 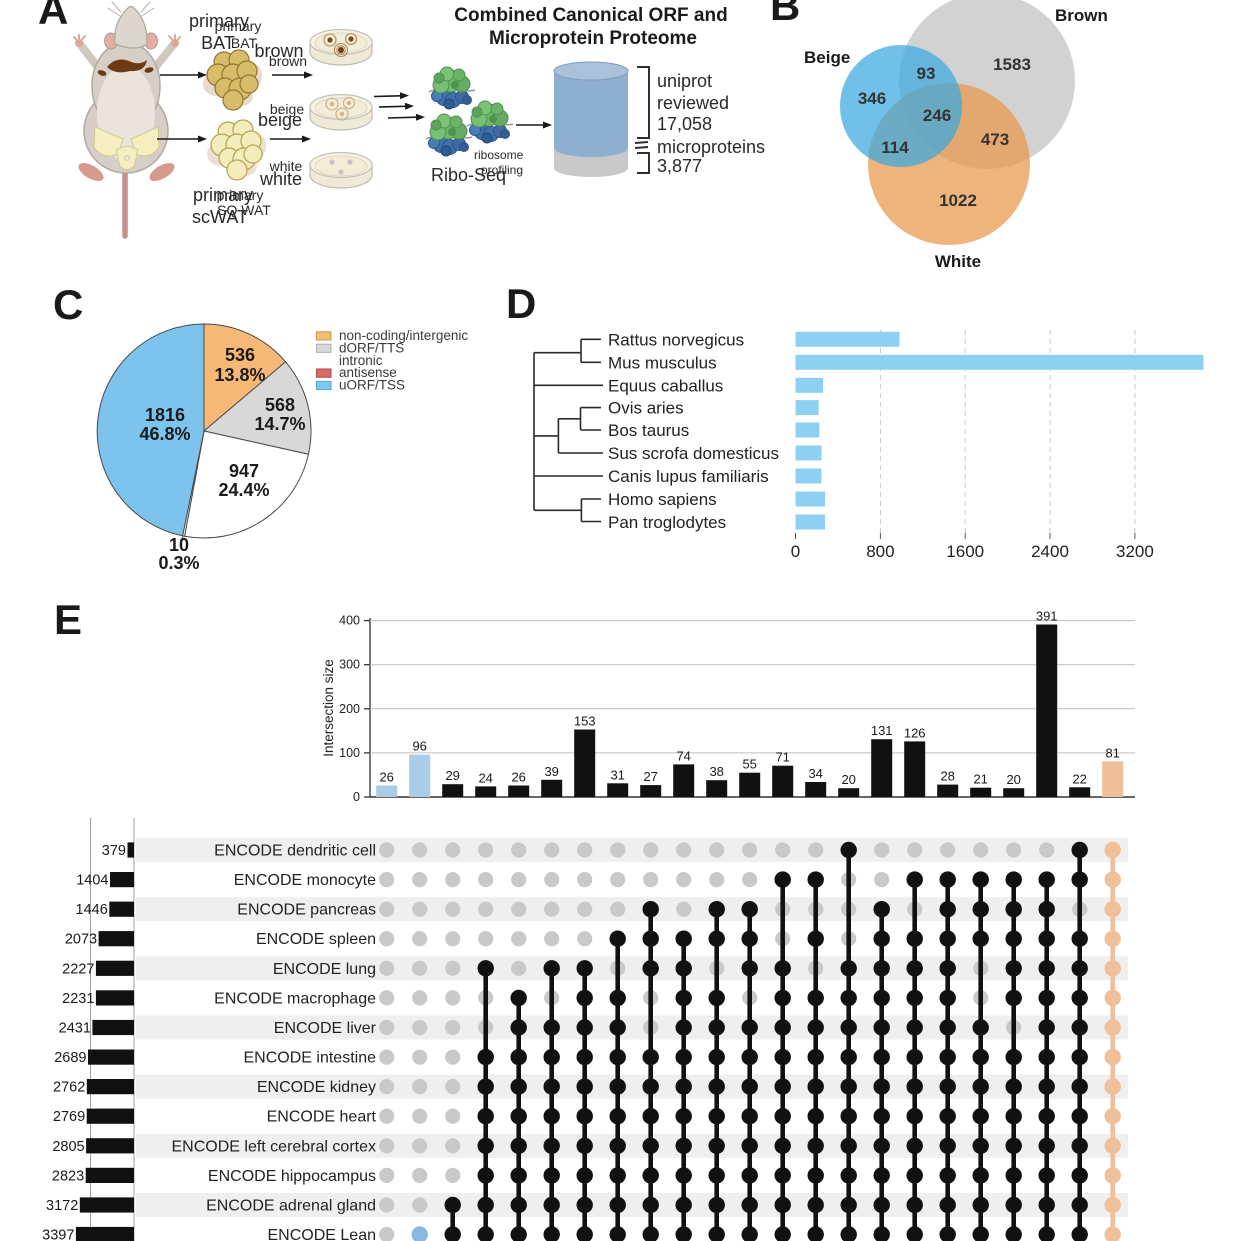 I want to click on svg-text: Pan troglodytes, so click(x=667, y=522).